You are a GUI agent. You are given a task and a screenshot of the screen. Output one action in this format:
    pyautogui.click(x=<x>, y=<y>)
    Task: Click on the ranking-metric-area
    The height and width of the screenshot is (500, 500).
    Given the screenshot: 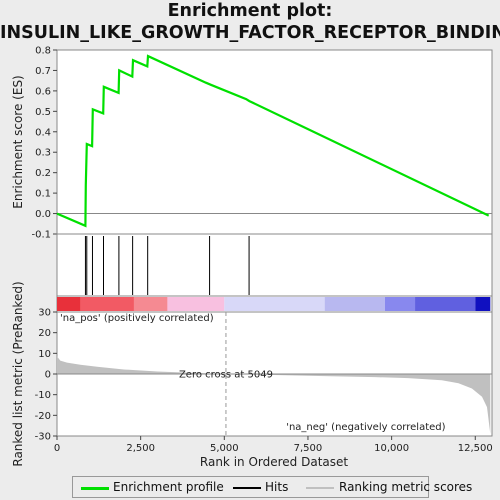 What is the action you would take?
    pyautogui.click(x=274, y=395)
    